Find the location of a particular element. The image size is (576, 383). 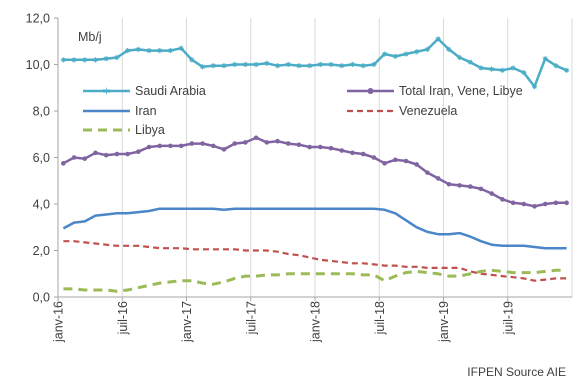

legend-entry-libya: Libya is located at coordinates (124, 130).